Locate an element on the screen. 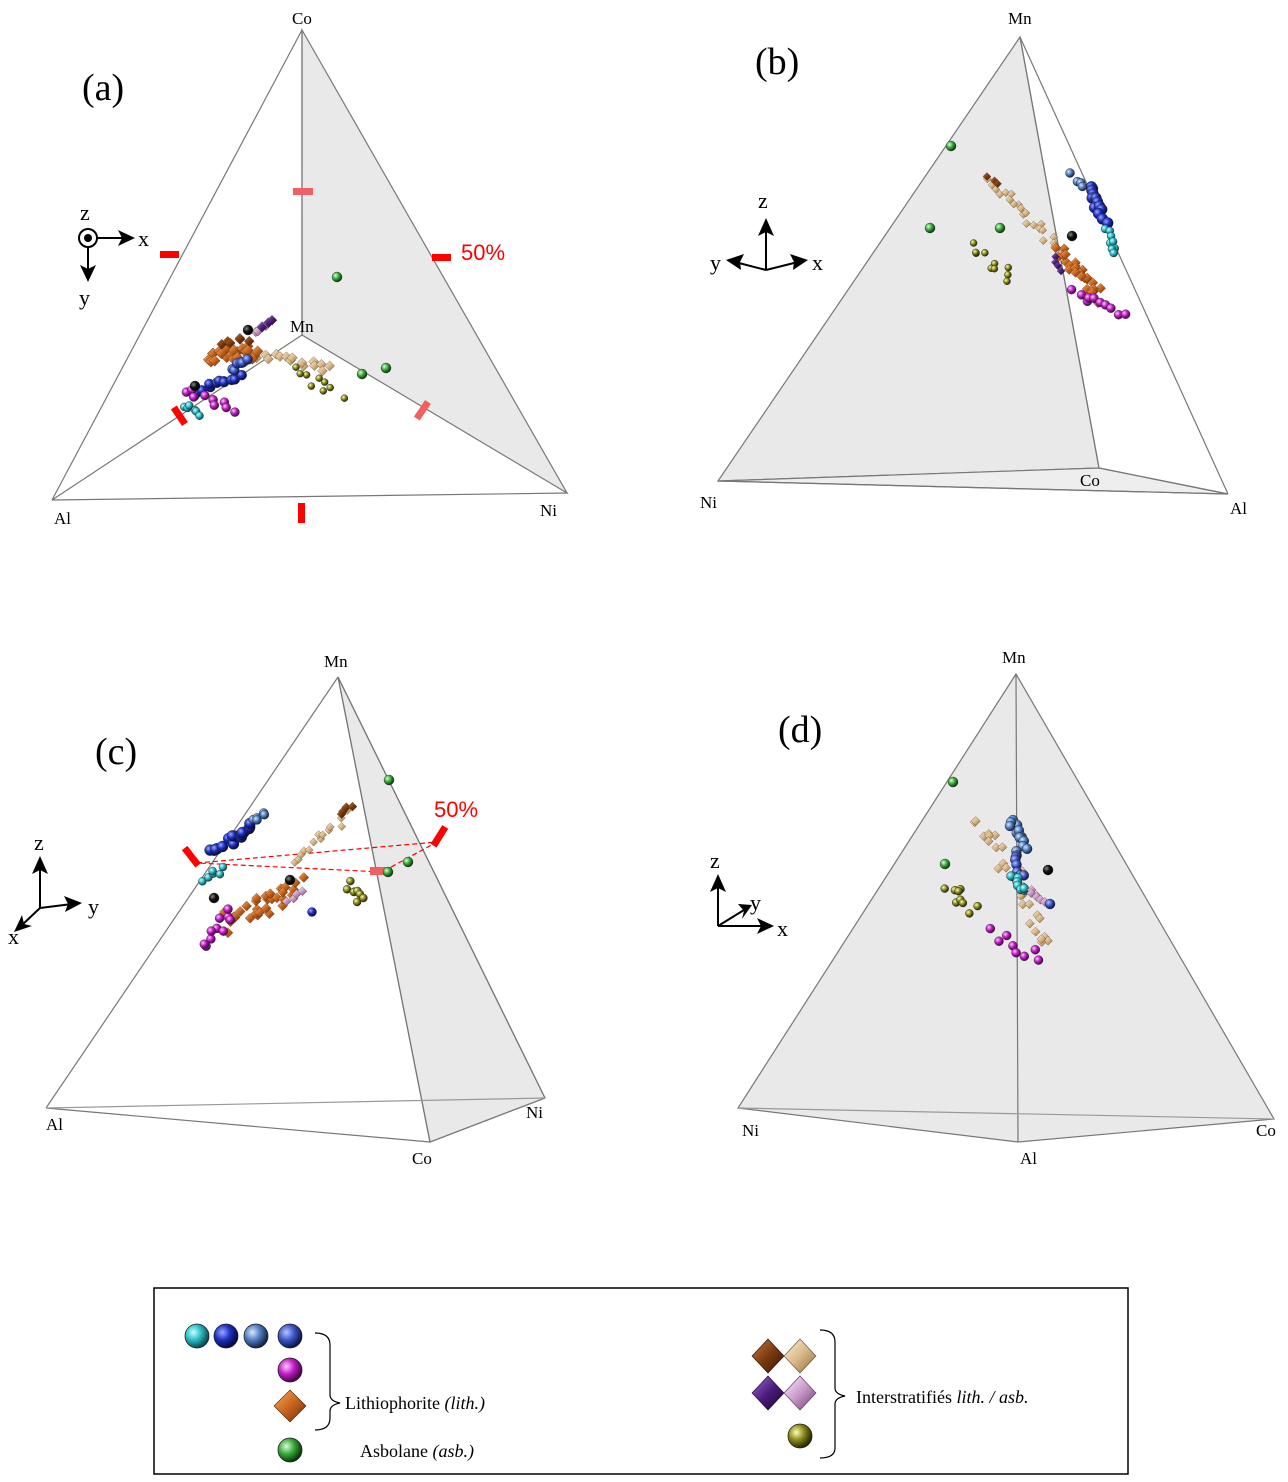 This screenshot has height=1482, width=1288. legend-inter-label: Interstratifiés lith. / asb. is located at coordinates (942, 1397).